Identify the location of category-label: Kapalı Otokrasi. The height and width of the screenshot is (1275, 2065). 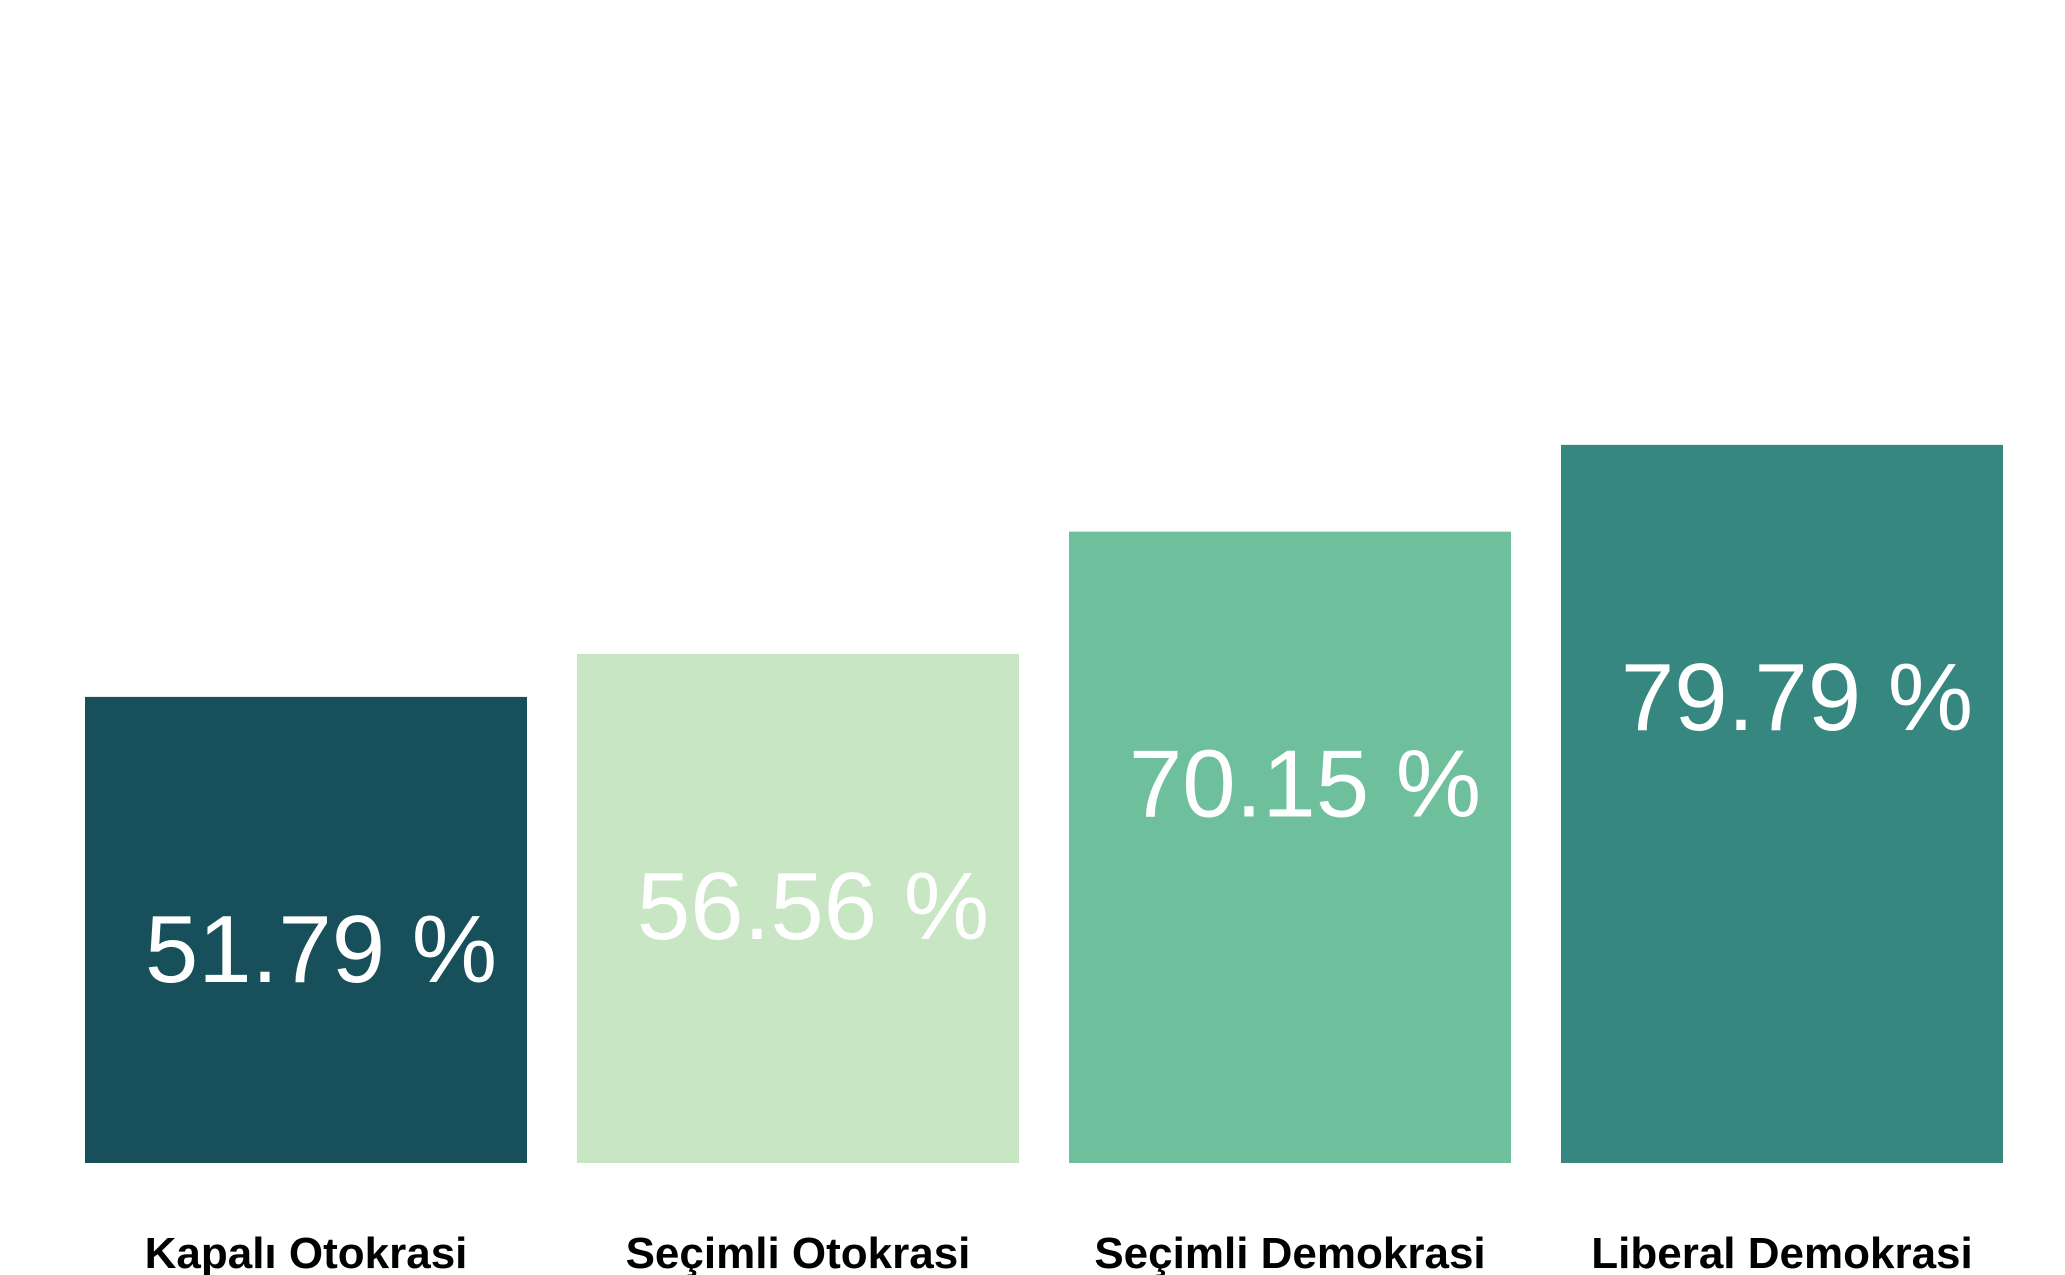
(306, 1252).